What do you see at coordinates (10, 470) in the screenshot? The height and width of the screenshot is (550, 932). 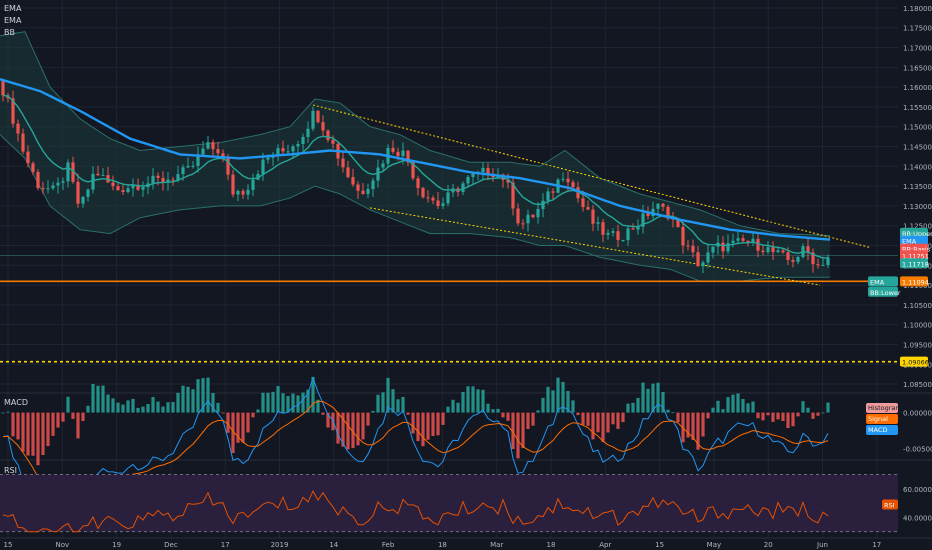 I see `rsi-title: RSI` at bounding box center [10, 470].